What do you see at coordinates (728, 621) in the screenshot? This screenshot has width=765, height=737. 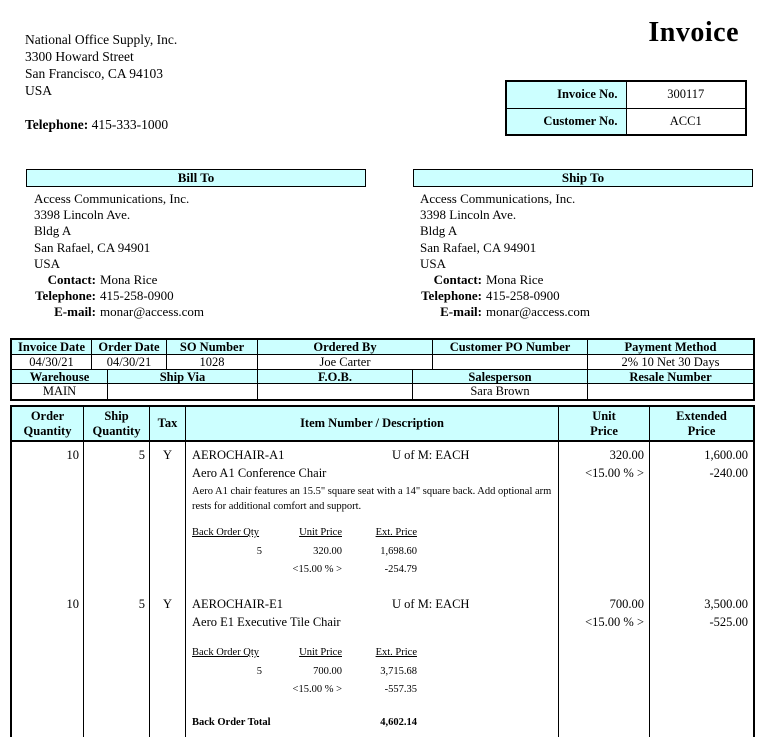 I see `ext-discount: -525.00` at bounding box center [728, 621].